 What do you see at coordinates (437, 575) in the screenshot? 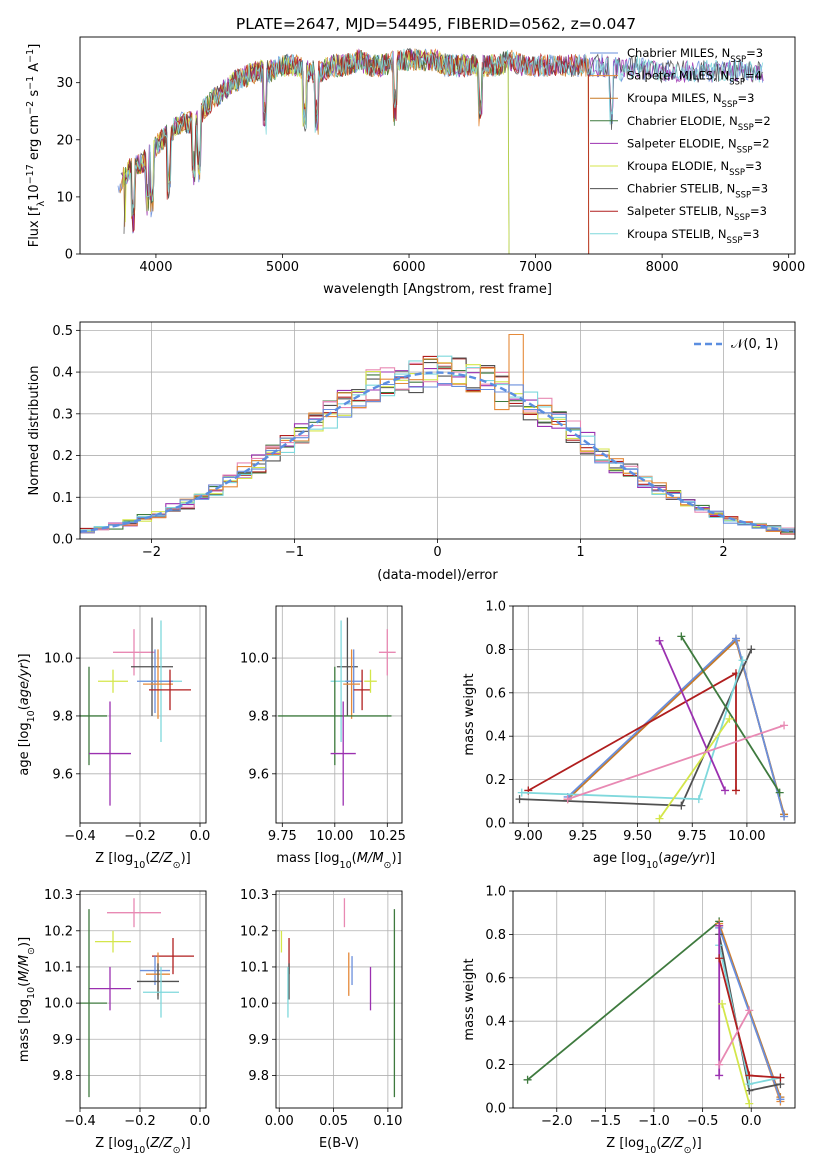
I see `x-axis-label: (data-model)/error` at bounding box center [437, 575].